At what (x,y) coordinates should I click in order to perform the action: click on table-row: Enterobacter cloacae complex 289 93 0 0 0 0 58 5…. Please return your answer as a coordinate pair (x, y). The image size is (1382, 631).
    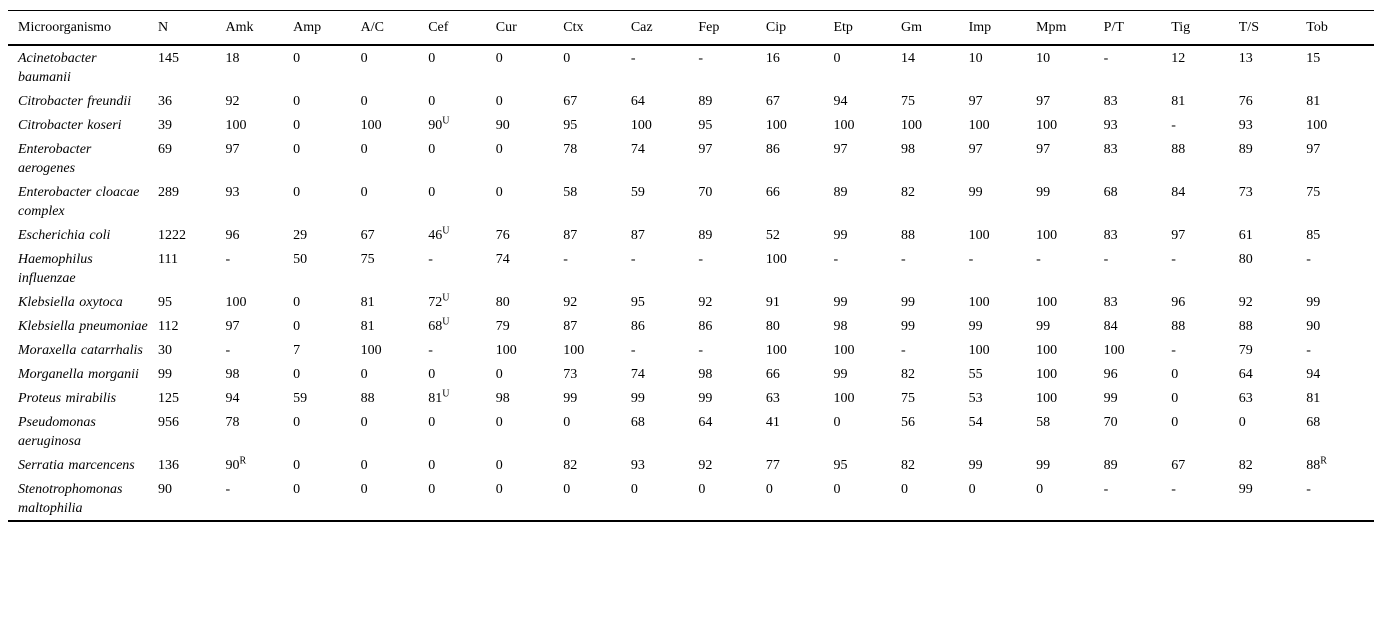
    Looking at the image, I should click on (691, 201).